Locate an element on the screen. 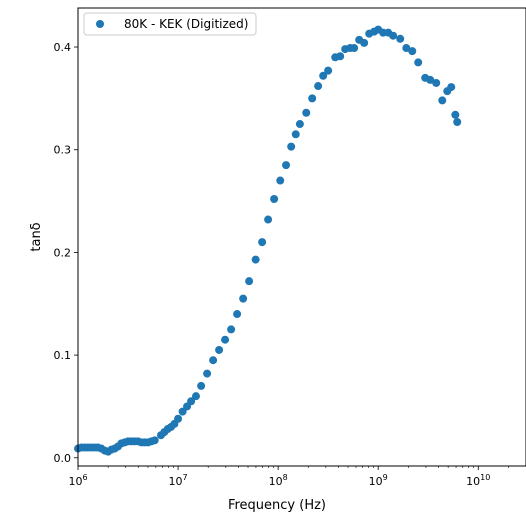 This screenshot has width=526, height=512. x-tick-label: 10⁹ is located at coordinates (378, 480).